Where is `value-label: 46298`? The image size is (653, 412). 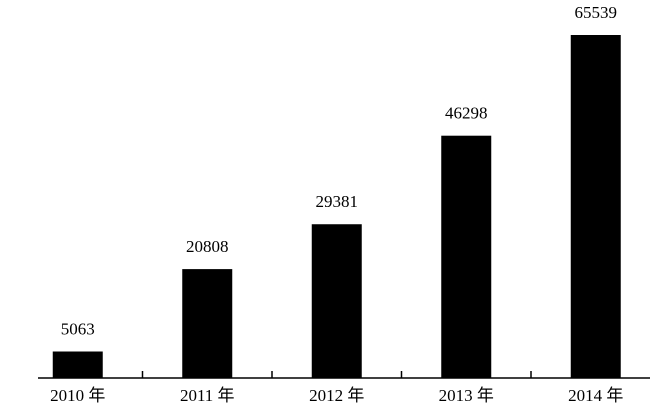 value-label: 46298 is located at coordinates (466, 113).